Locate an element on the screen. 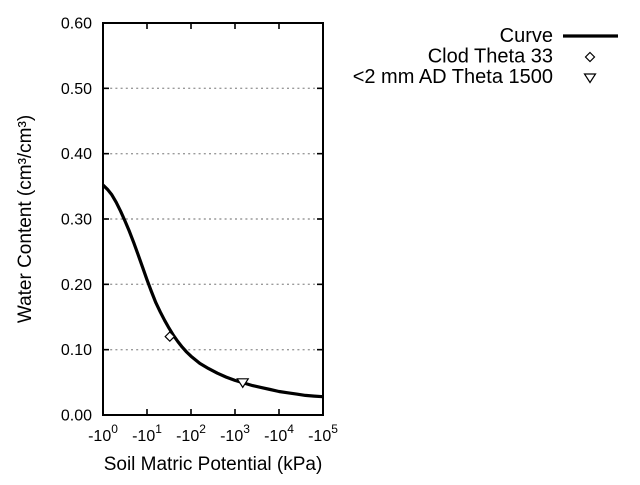 The width and height of the screenshot is (640, 485). y-tick-label: 0.60 is located at coordinates (76, 24).